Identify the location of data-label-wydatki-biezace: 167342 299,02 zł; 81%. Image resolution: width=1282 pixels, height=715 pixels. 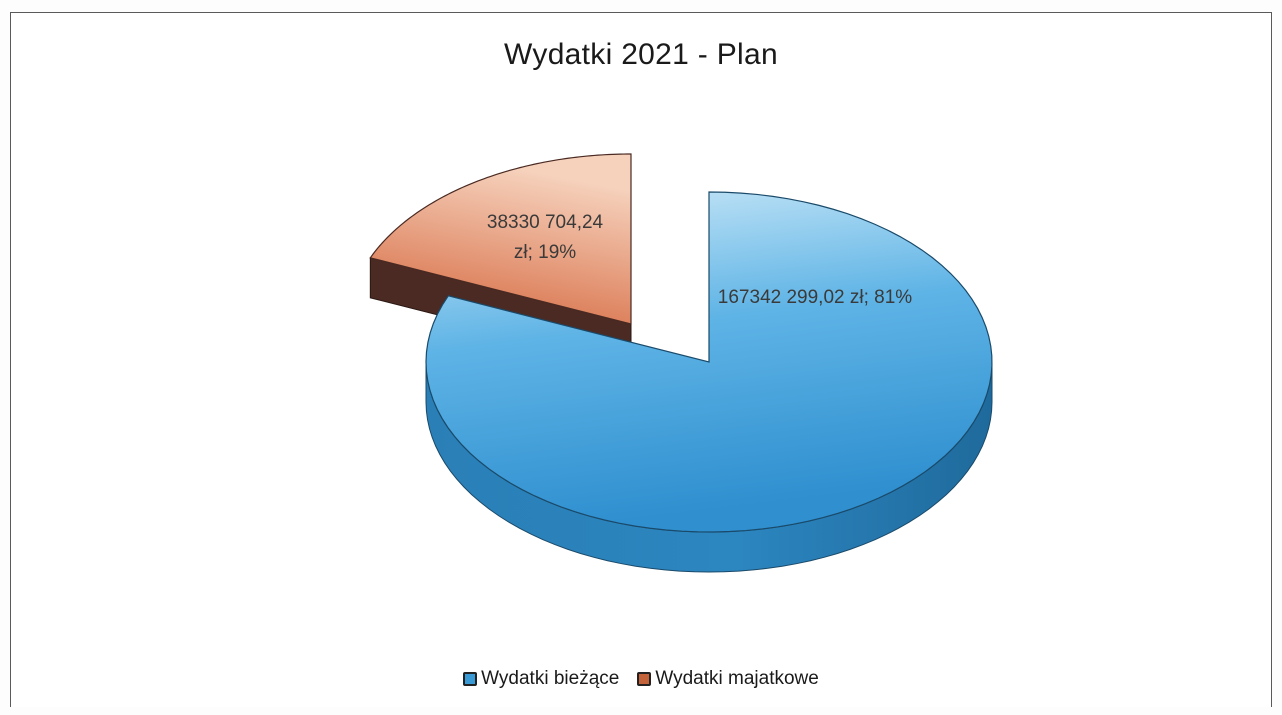
(815, 297).